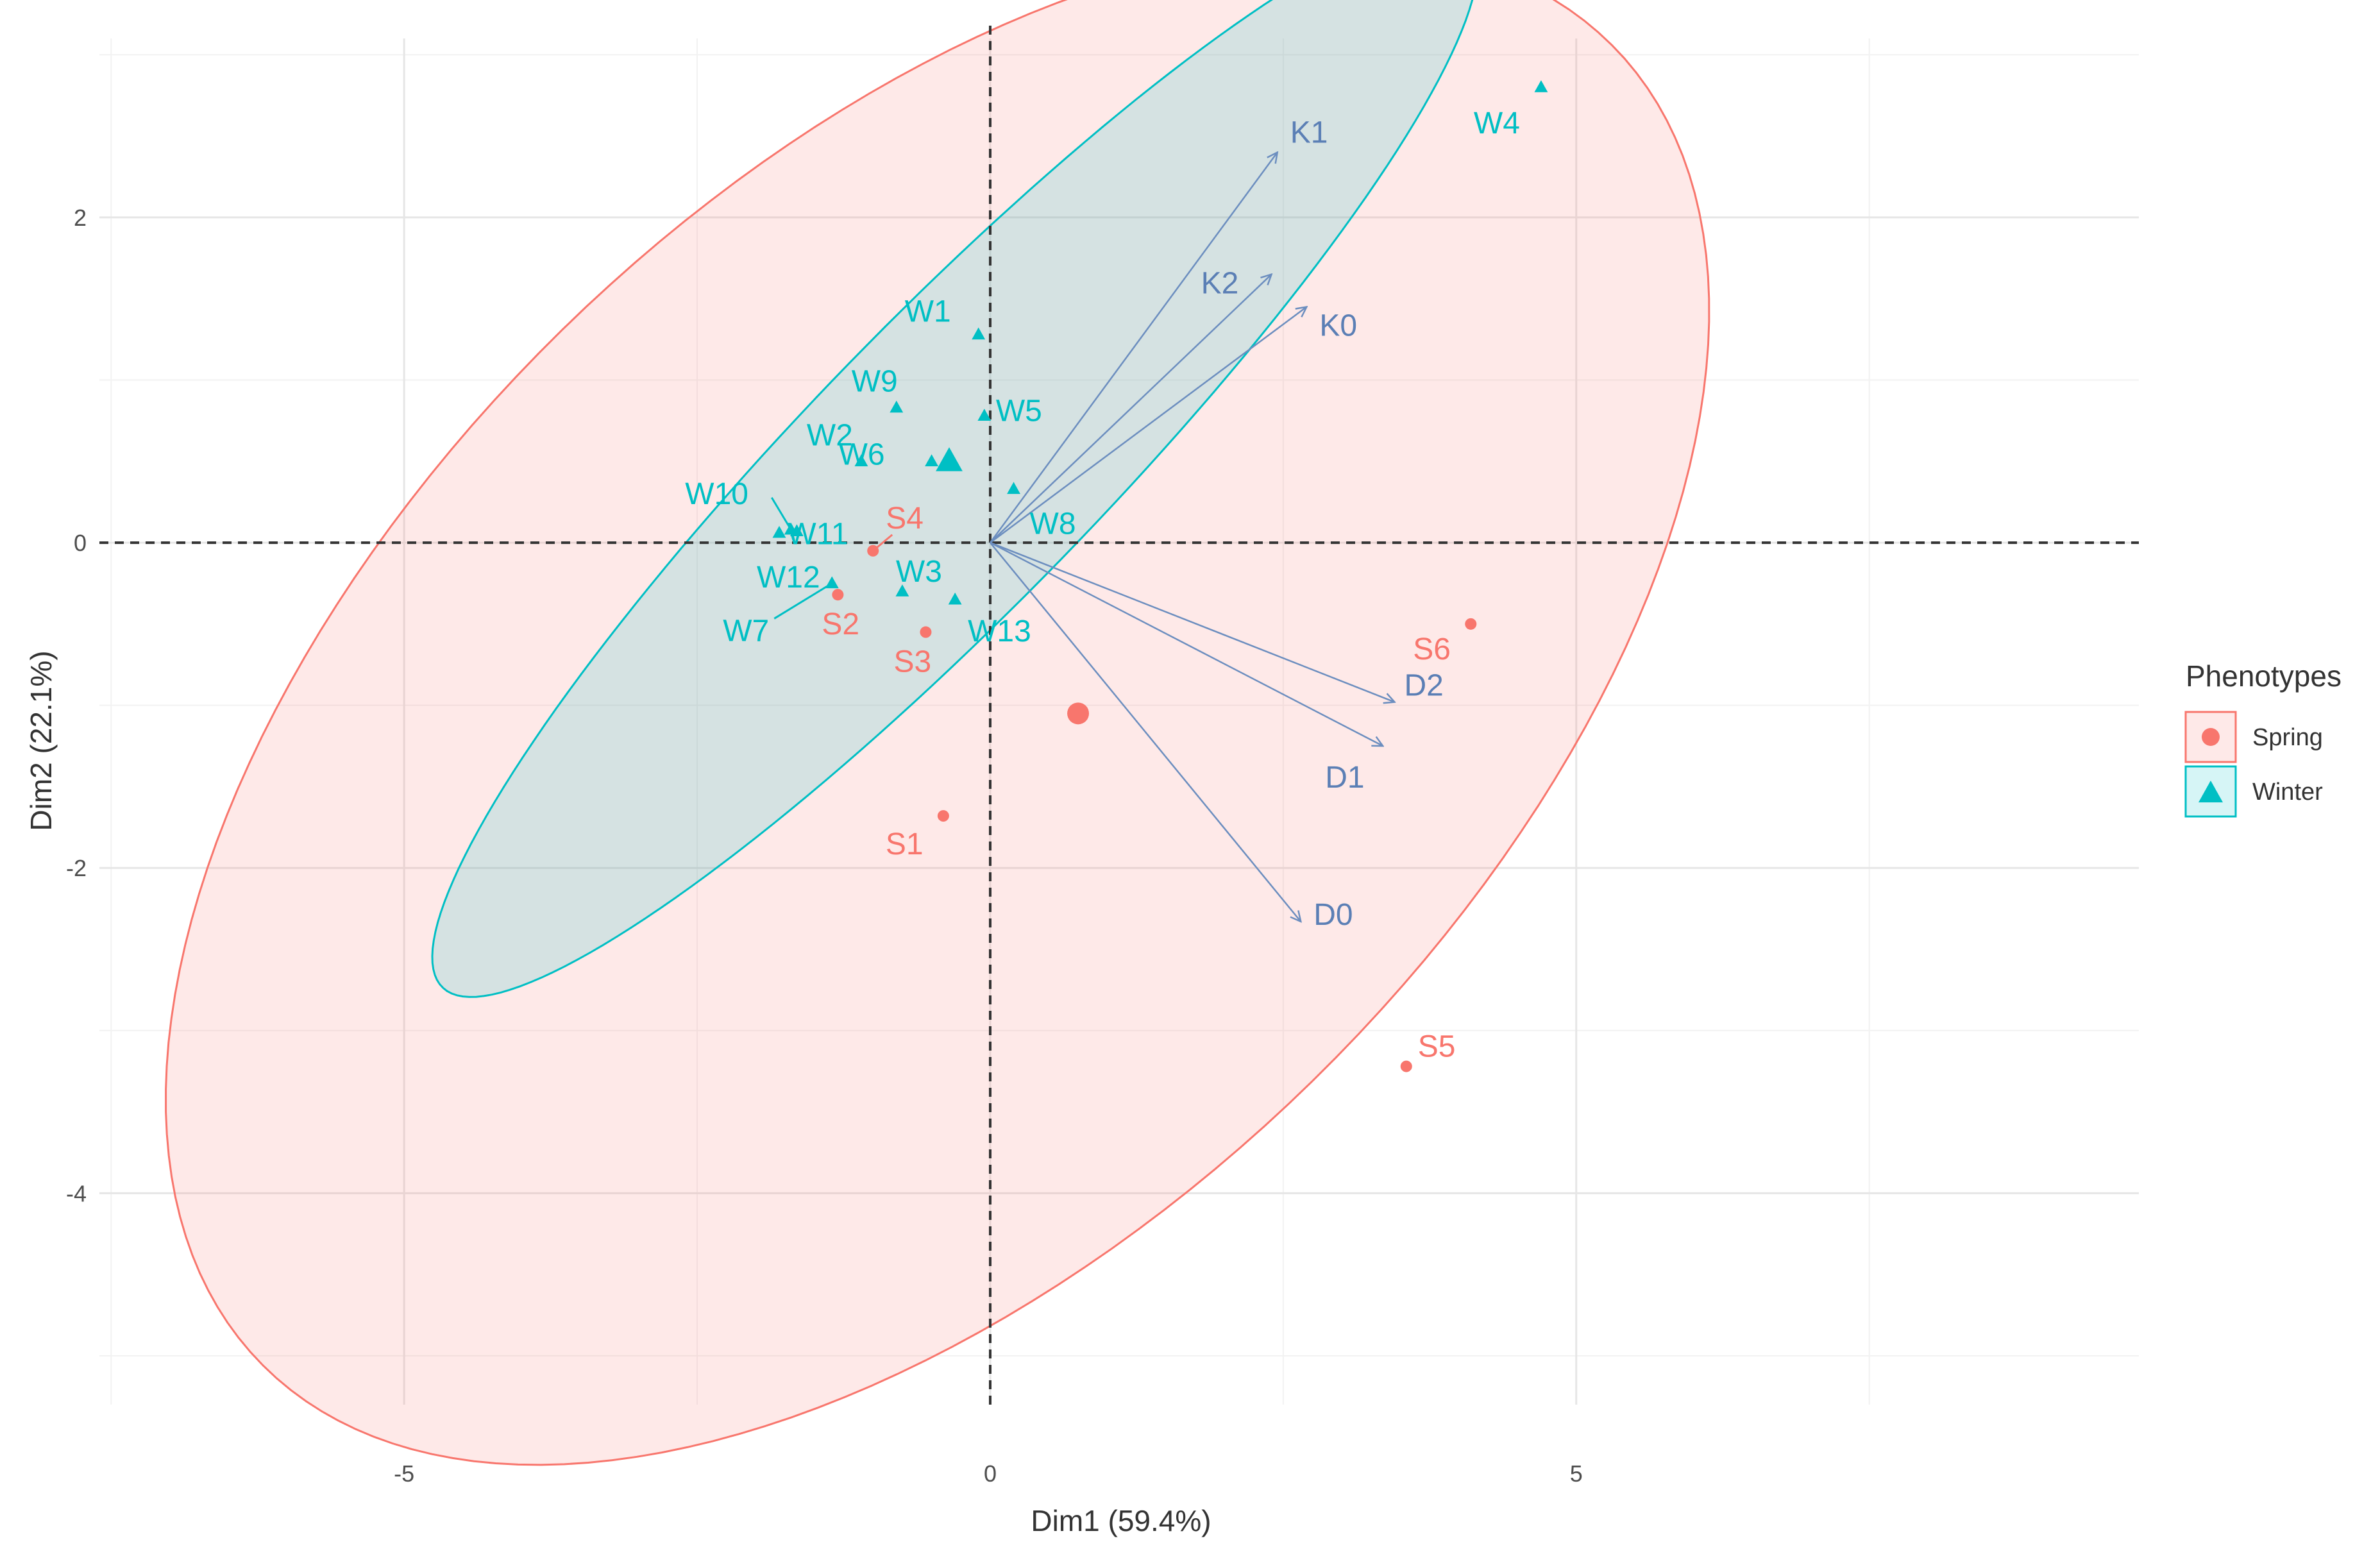  I want to click on legend-label-winter: Winter, so click(2287, 793).